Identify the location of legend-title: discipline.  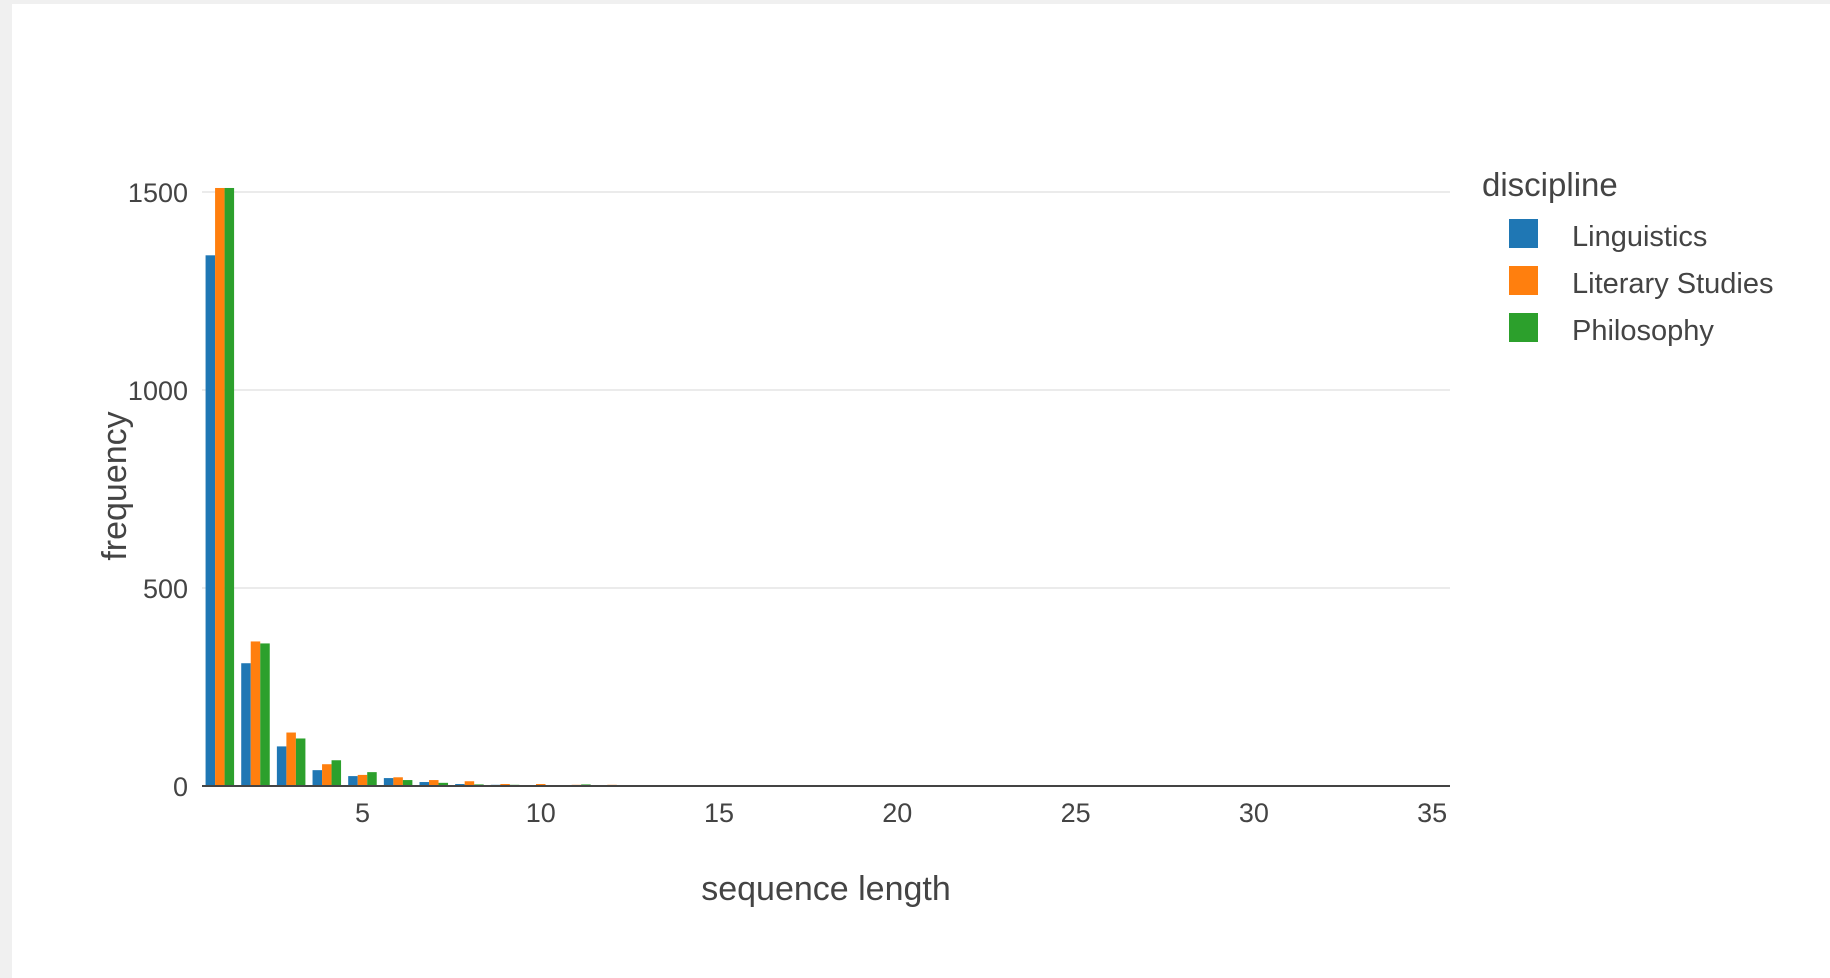
(1550, 184).